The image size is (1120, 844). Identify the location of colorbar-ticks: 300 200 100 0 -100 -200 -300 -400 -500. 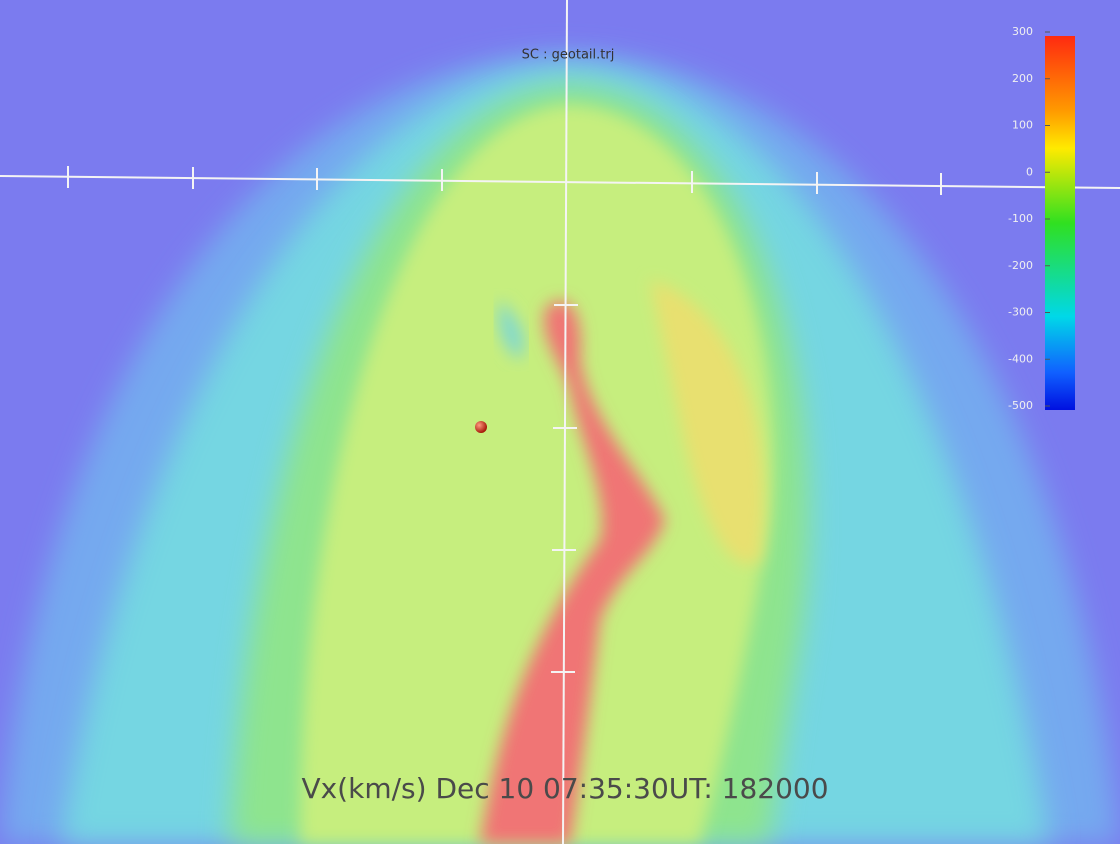
(1029, 218).